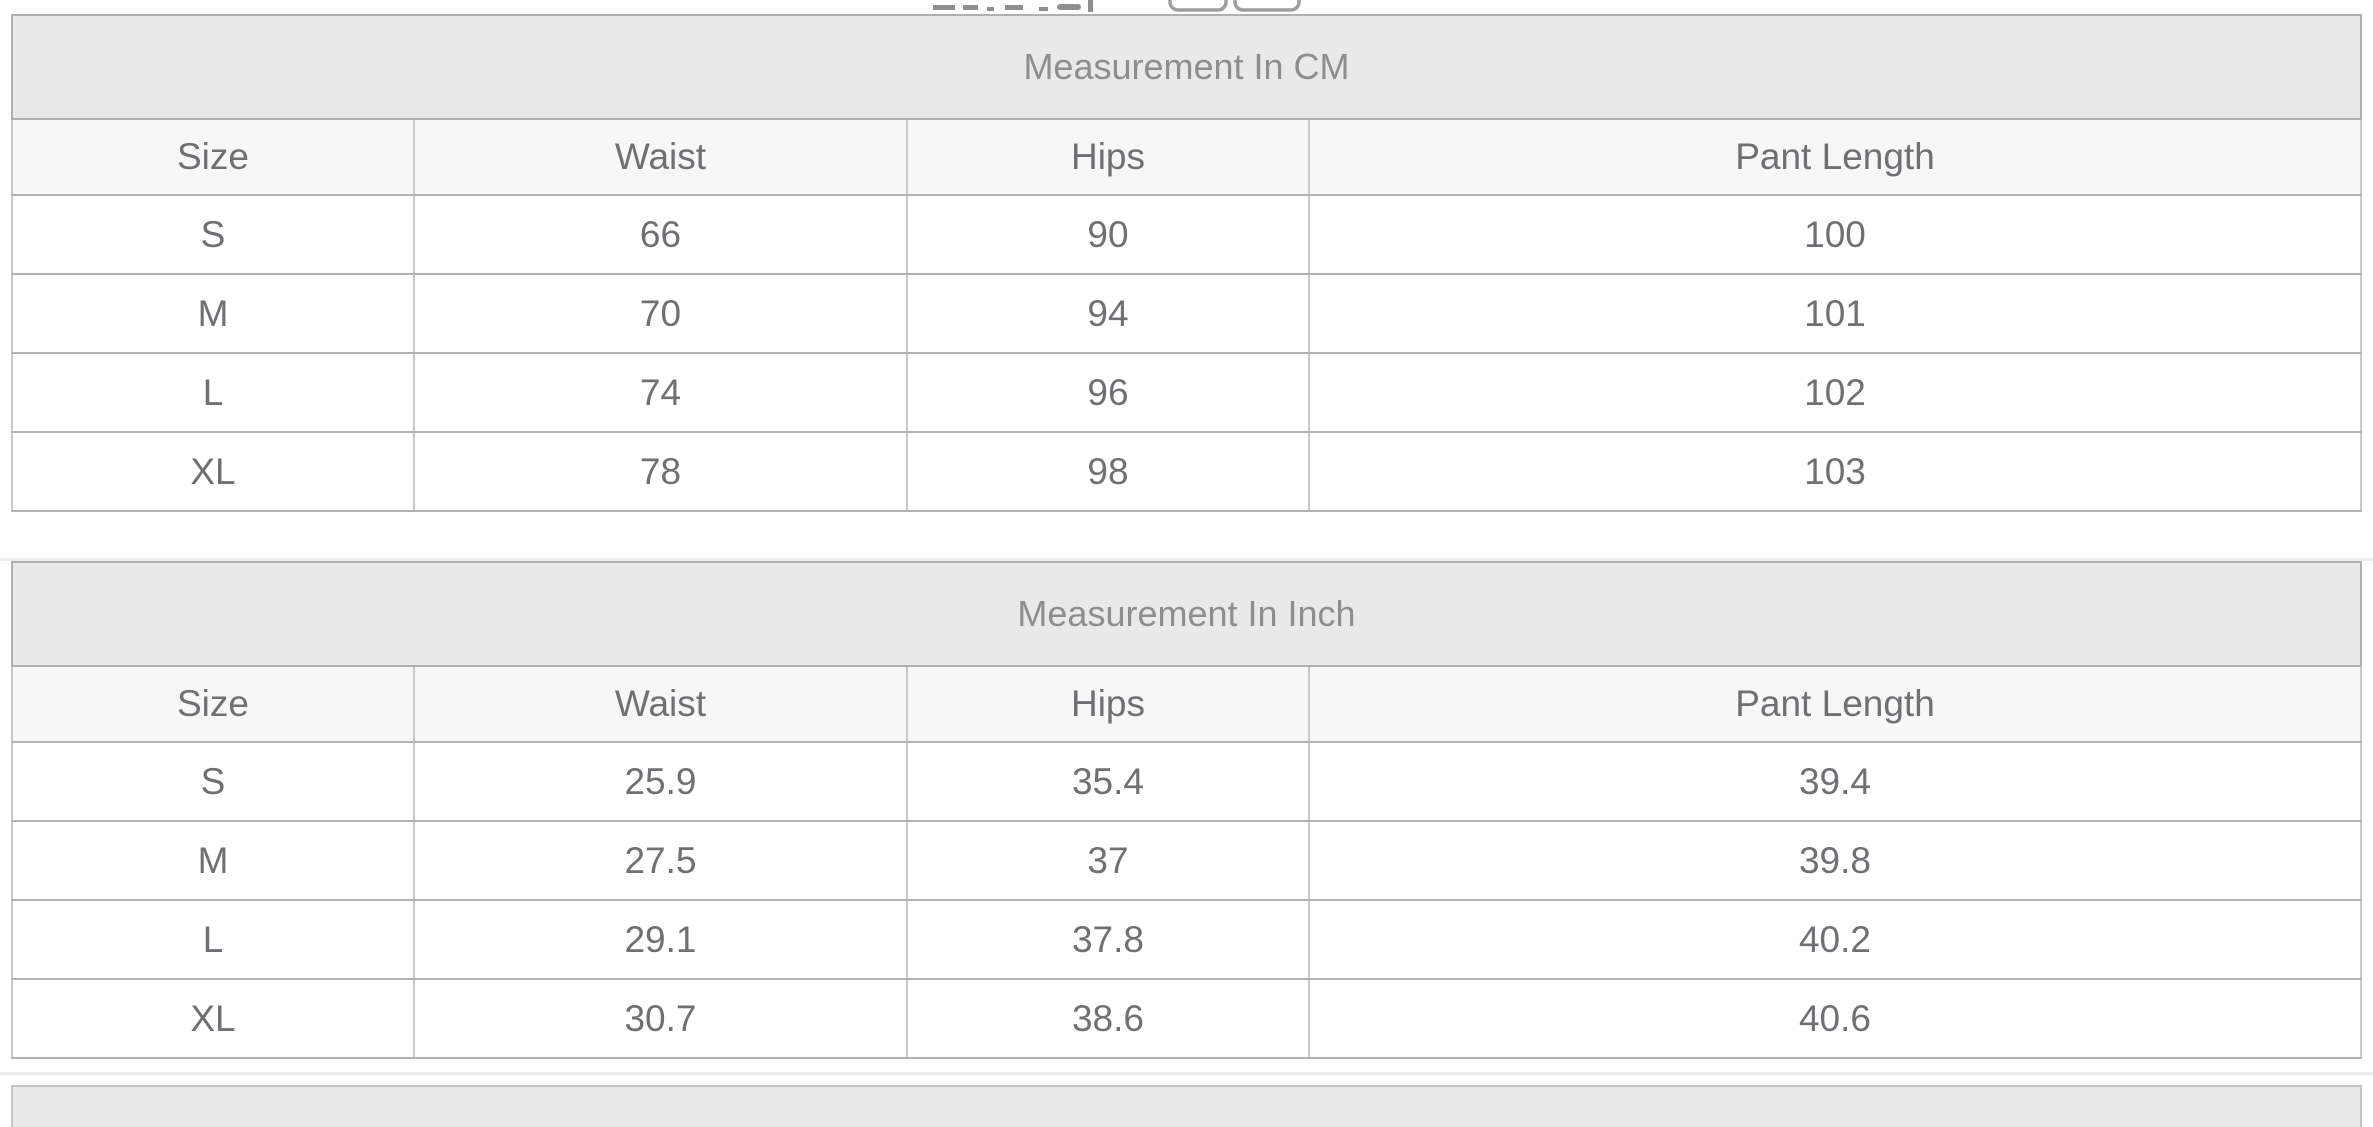 This screenshot has height=1127, width=2373. I want to click on table-cell: 102, so click(1835, 392).